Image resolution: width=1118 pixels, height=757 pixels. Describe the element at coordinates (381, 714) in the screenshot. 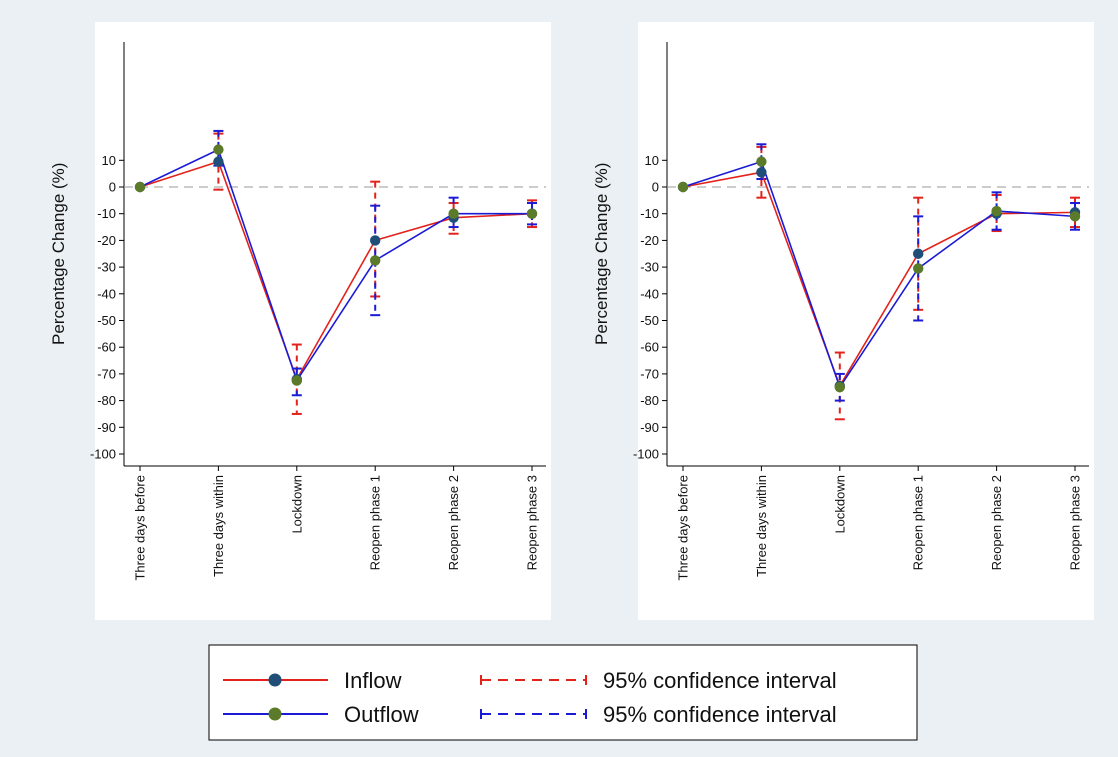

I see `legend-label: Outflow` at that location.